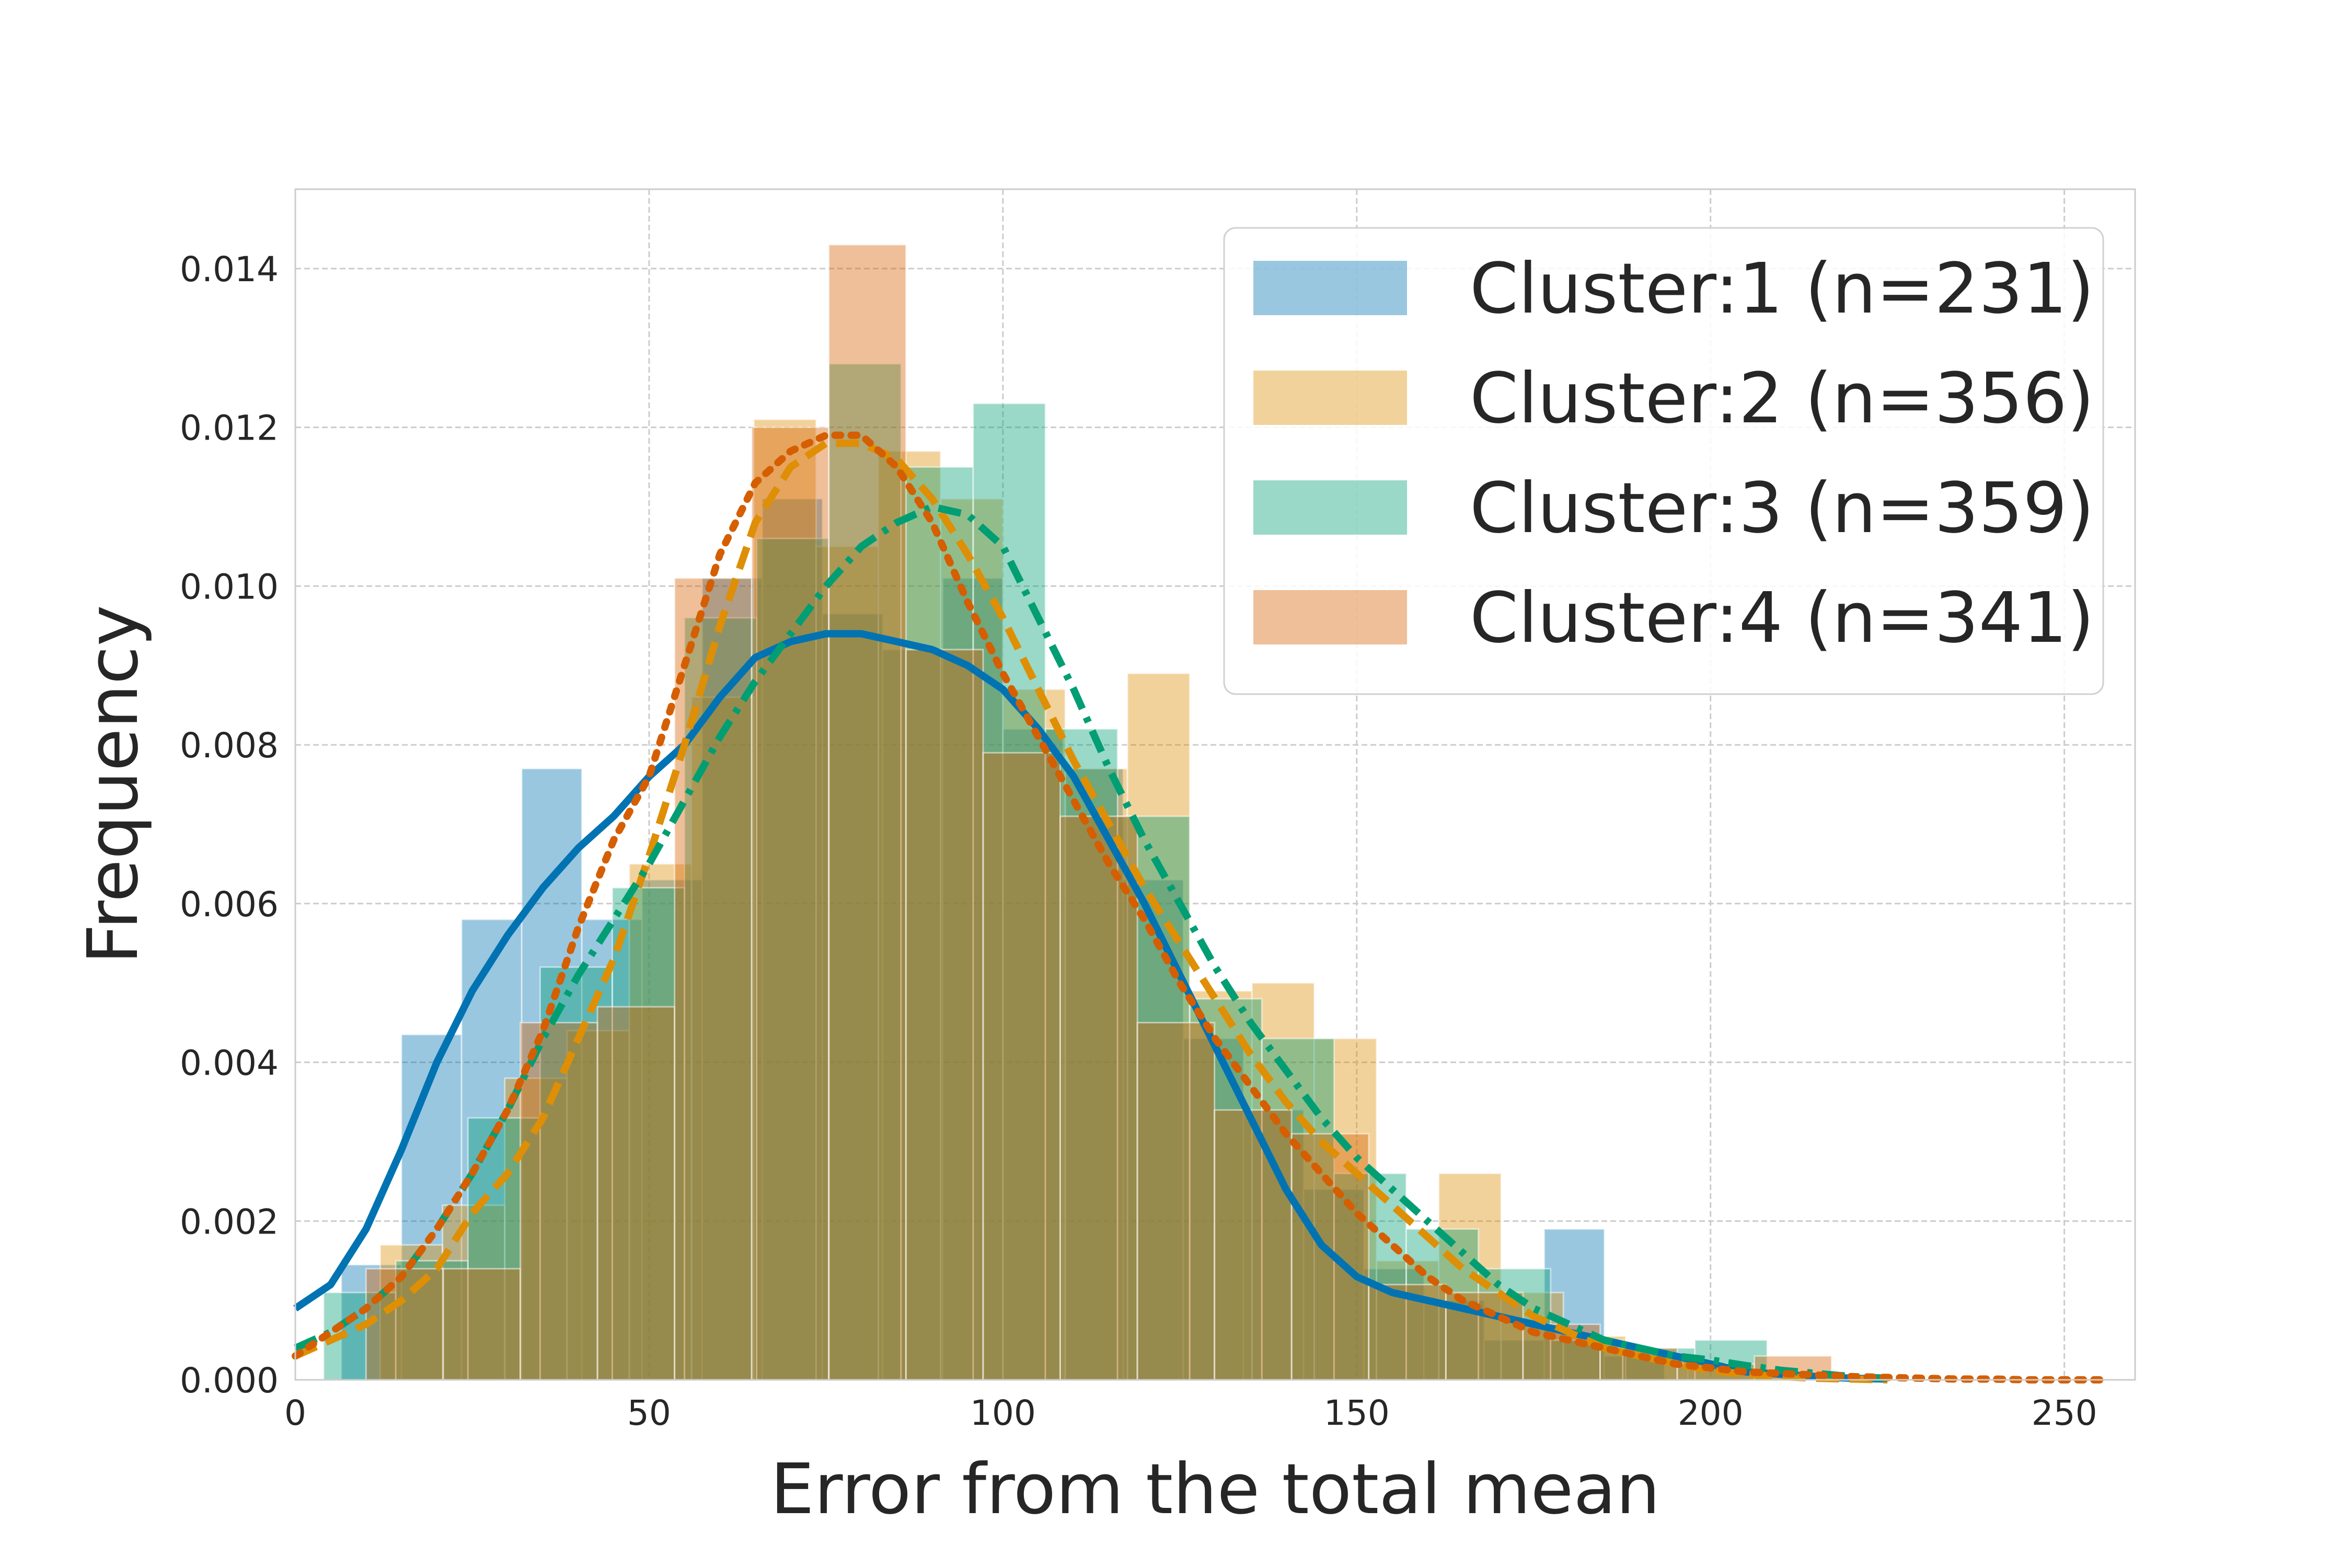 This screenshot has width=2352, height=1568. I want to click on x-tick-label: 250, so click(2064, 1413).